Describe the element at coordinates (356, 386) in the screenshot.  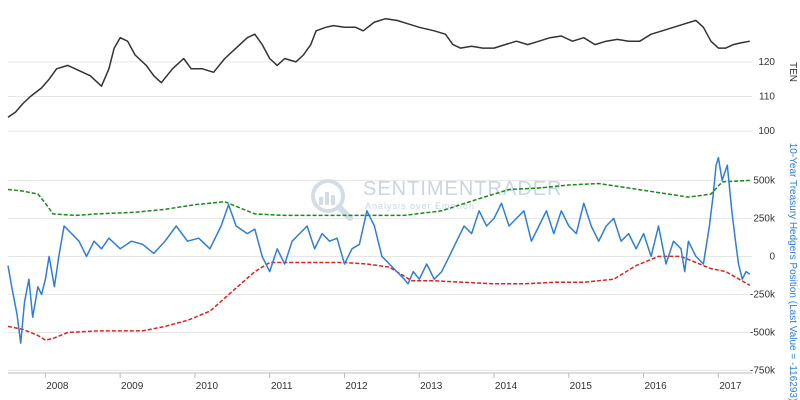
I see `x-tick-label: 2012` at that location.